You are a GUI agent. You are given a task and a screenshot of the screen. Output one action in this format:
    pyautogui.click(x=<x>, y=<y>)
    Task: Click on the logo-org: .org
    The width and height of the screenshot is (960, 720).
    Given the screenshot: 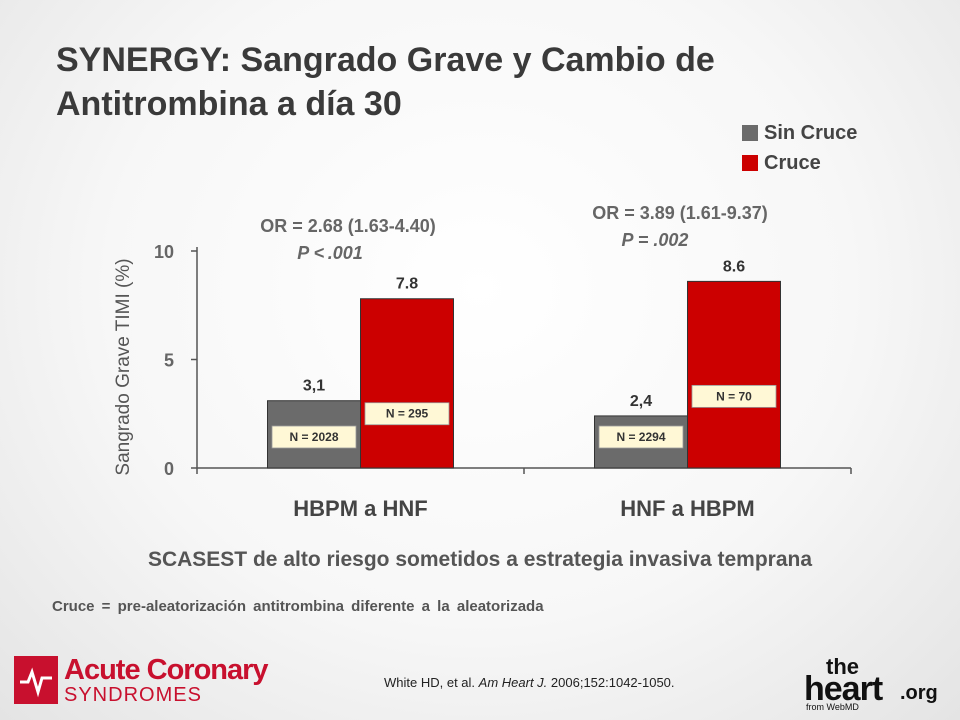 What is the action you would take?
    pyautogui.click(x=919, y=693)
    